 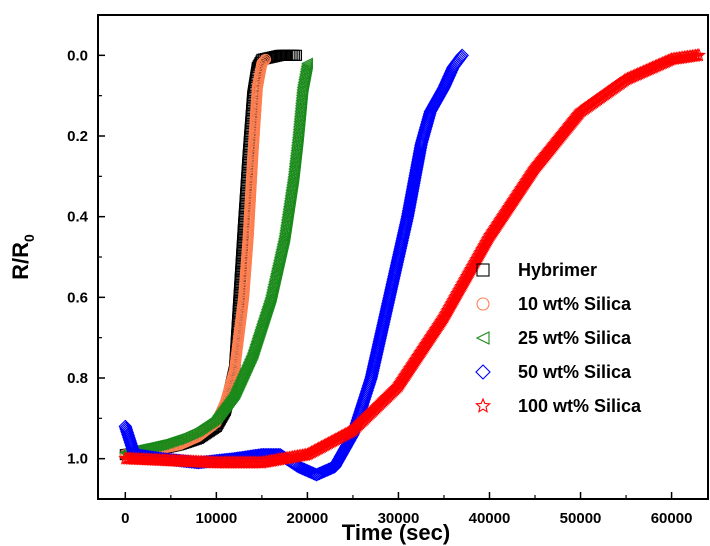 I want to click on y-tick-label: 0.2, so click(x=77, y=136).